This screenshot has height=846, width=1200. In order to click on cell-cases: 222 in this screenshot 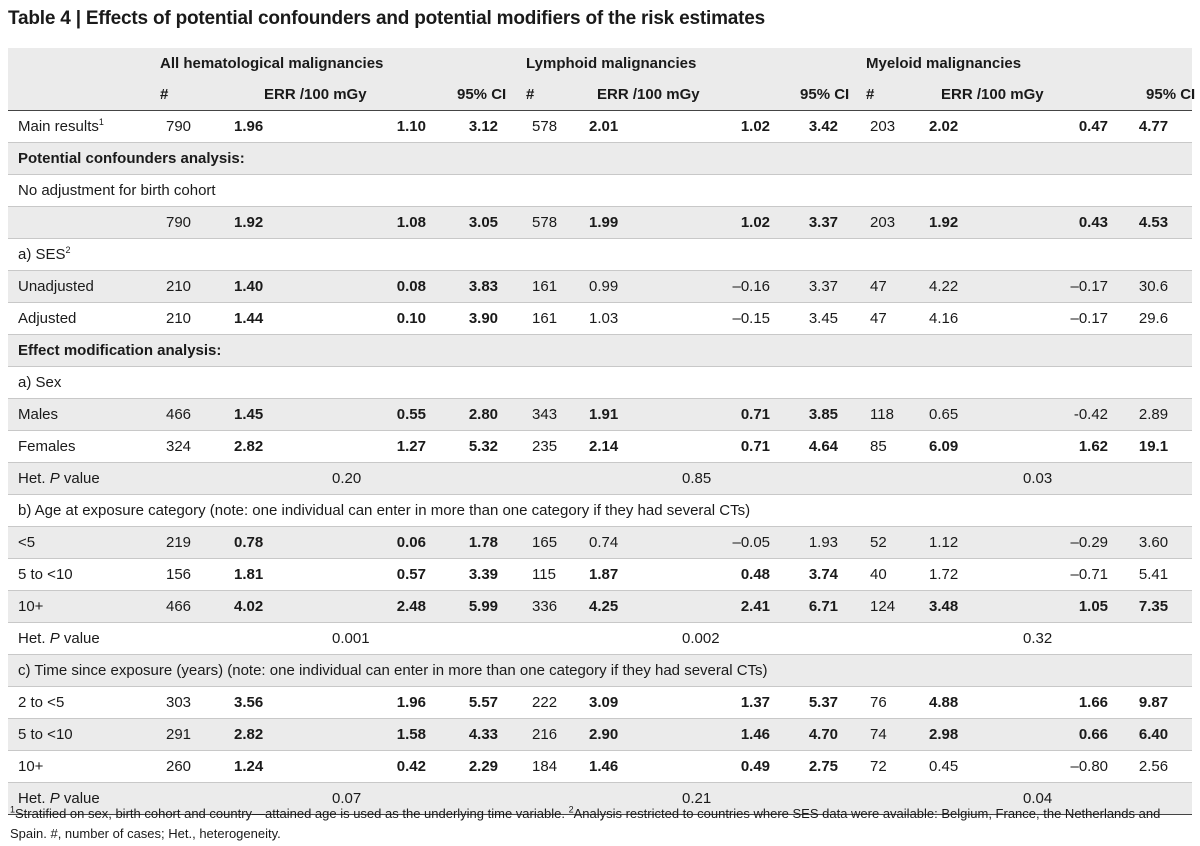, I will do `click(554, 702)`.